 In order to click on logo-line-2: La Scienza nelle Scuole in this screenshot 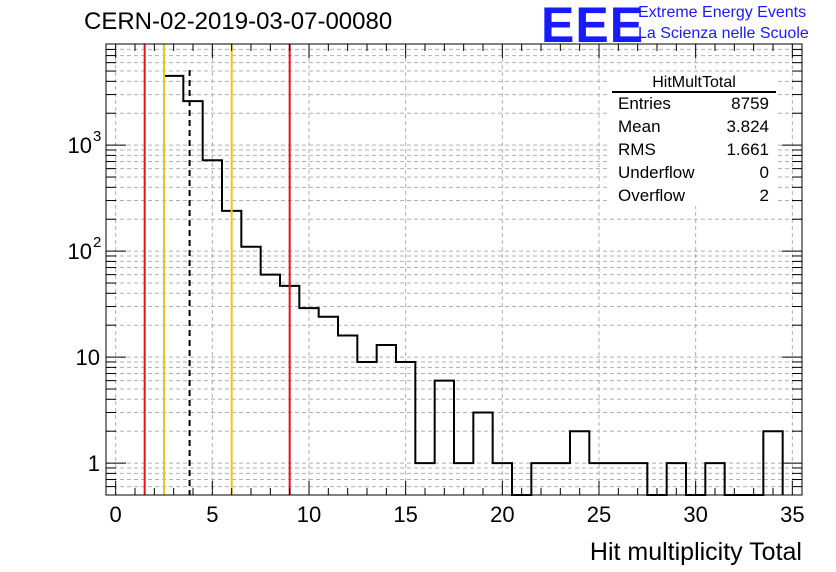, I will do `click(723, 33)`.